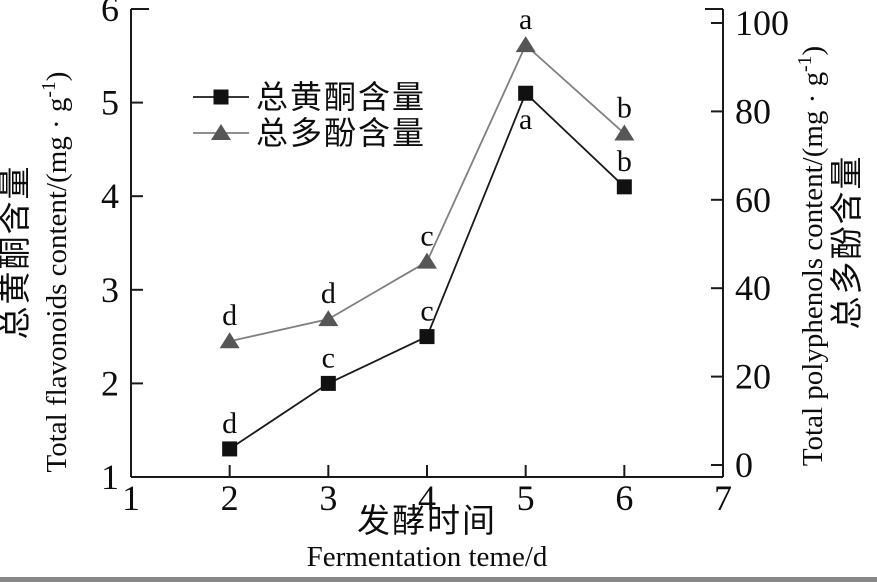 This screenshot has height=582, width=877. What do you see at coordinates (221, 97) in the screenshot?
I see `legend-square-marker` at bounding box center [221, 97].